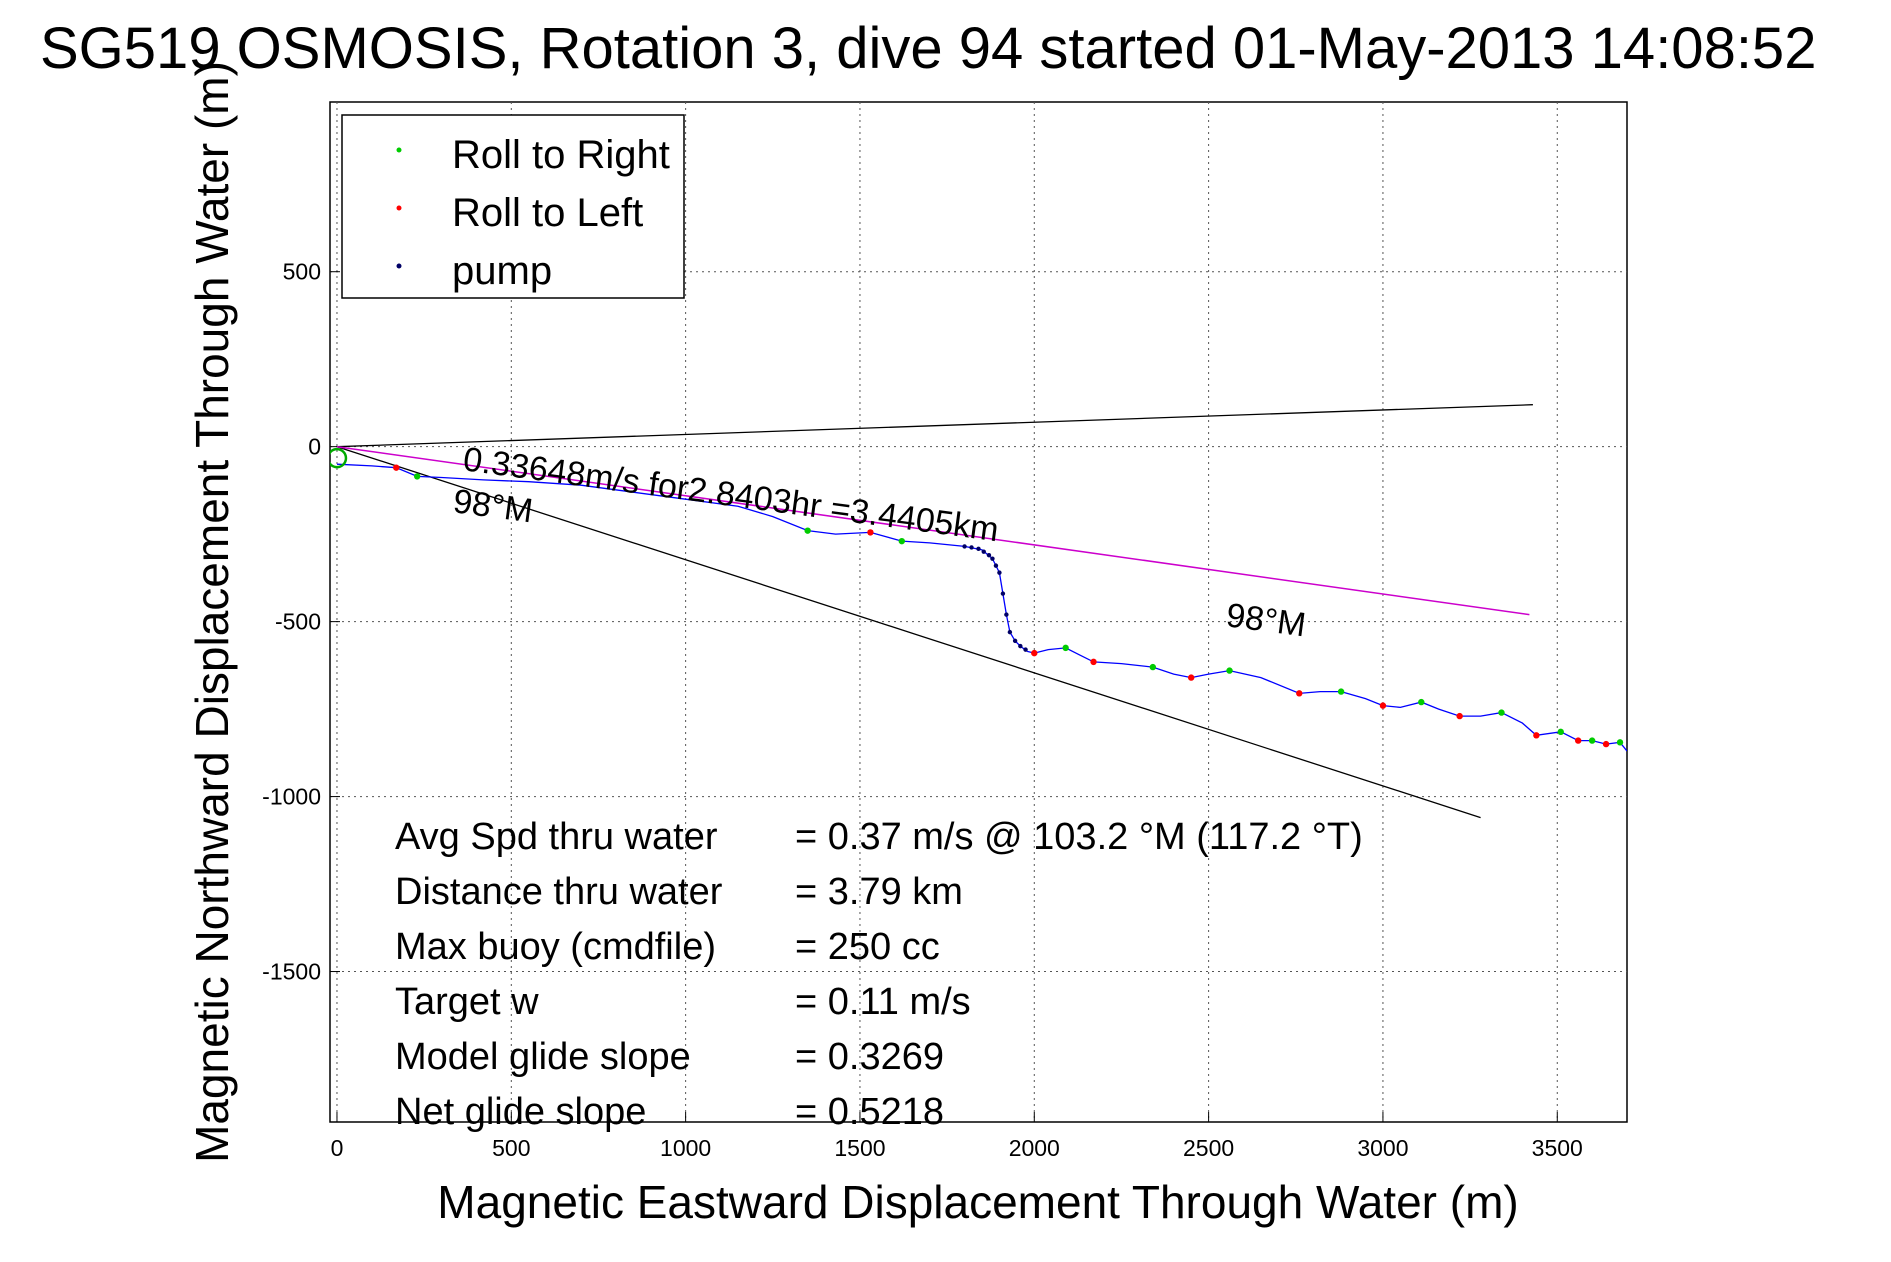 This screenshot has width=1891, height=1262. I want to click on x-tick-label-5: 2500, so click(1208, 1148).